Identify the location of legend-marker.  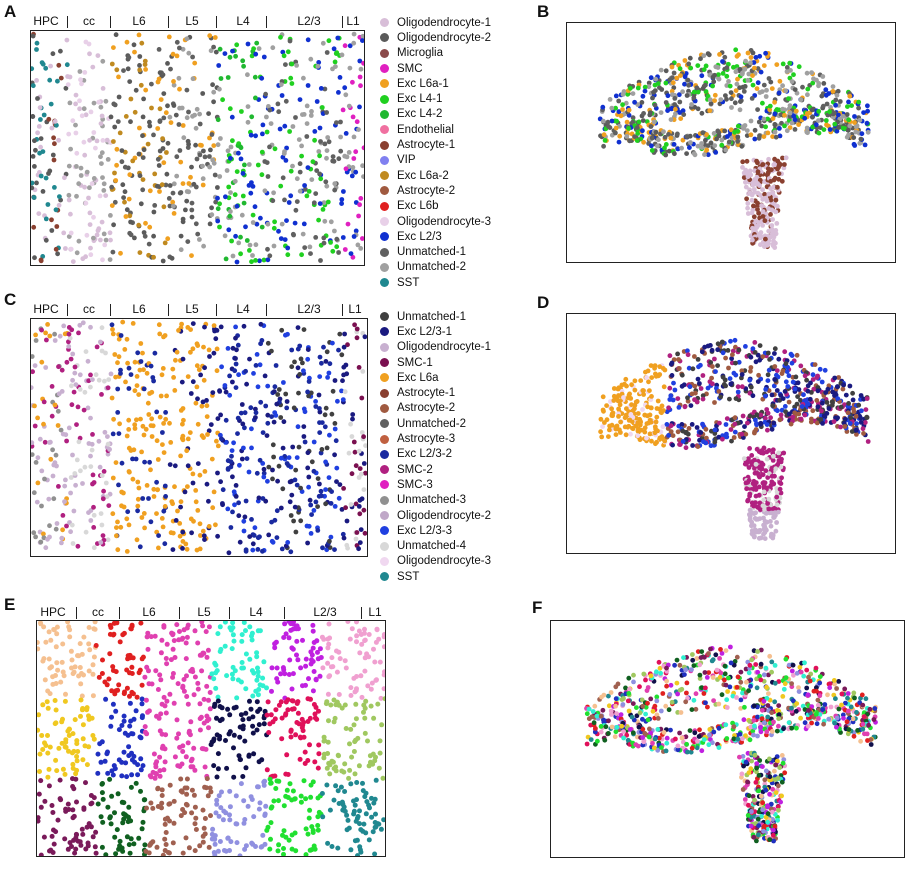
(384, 454).